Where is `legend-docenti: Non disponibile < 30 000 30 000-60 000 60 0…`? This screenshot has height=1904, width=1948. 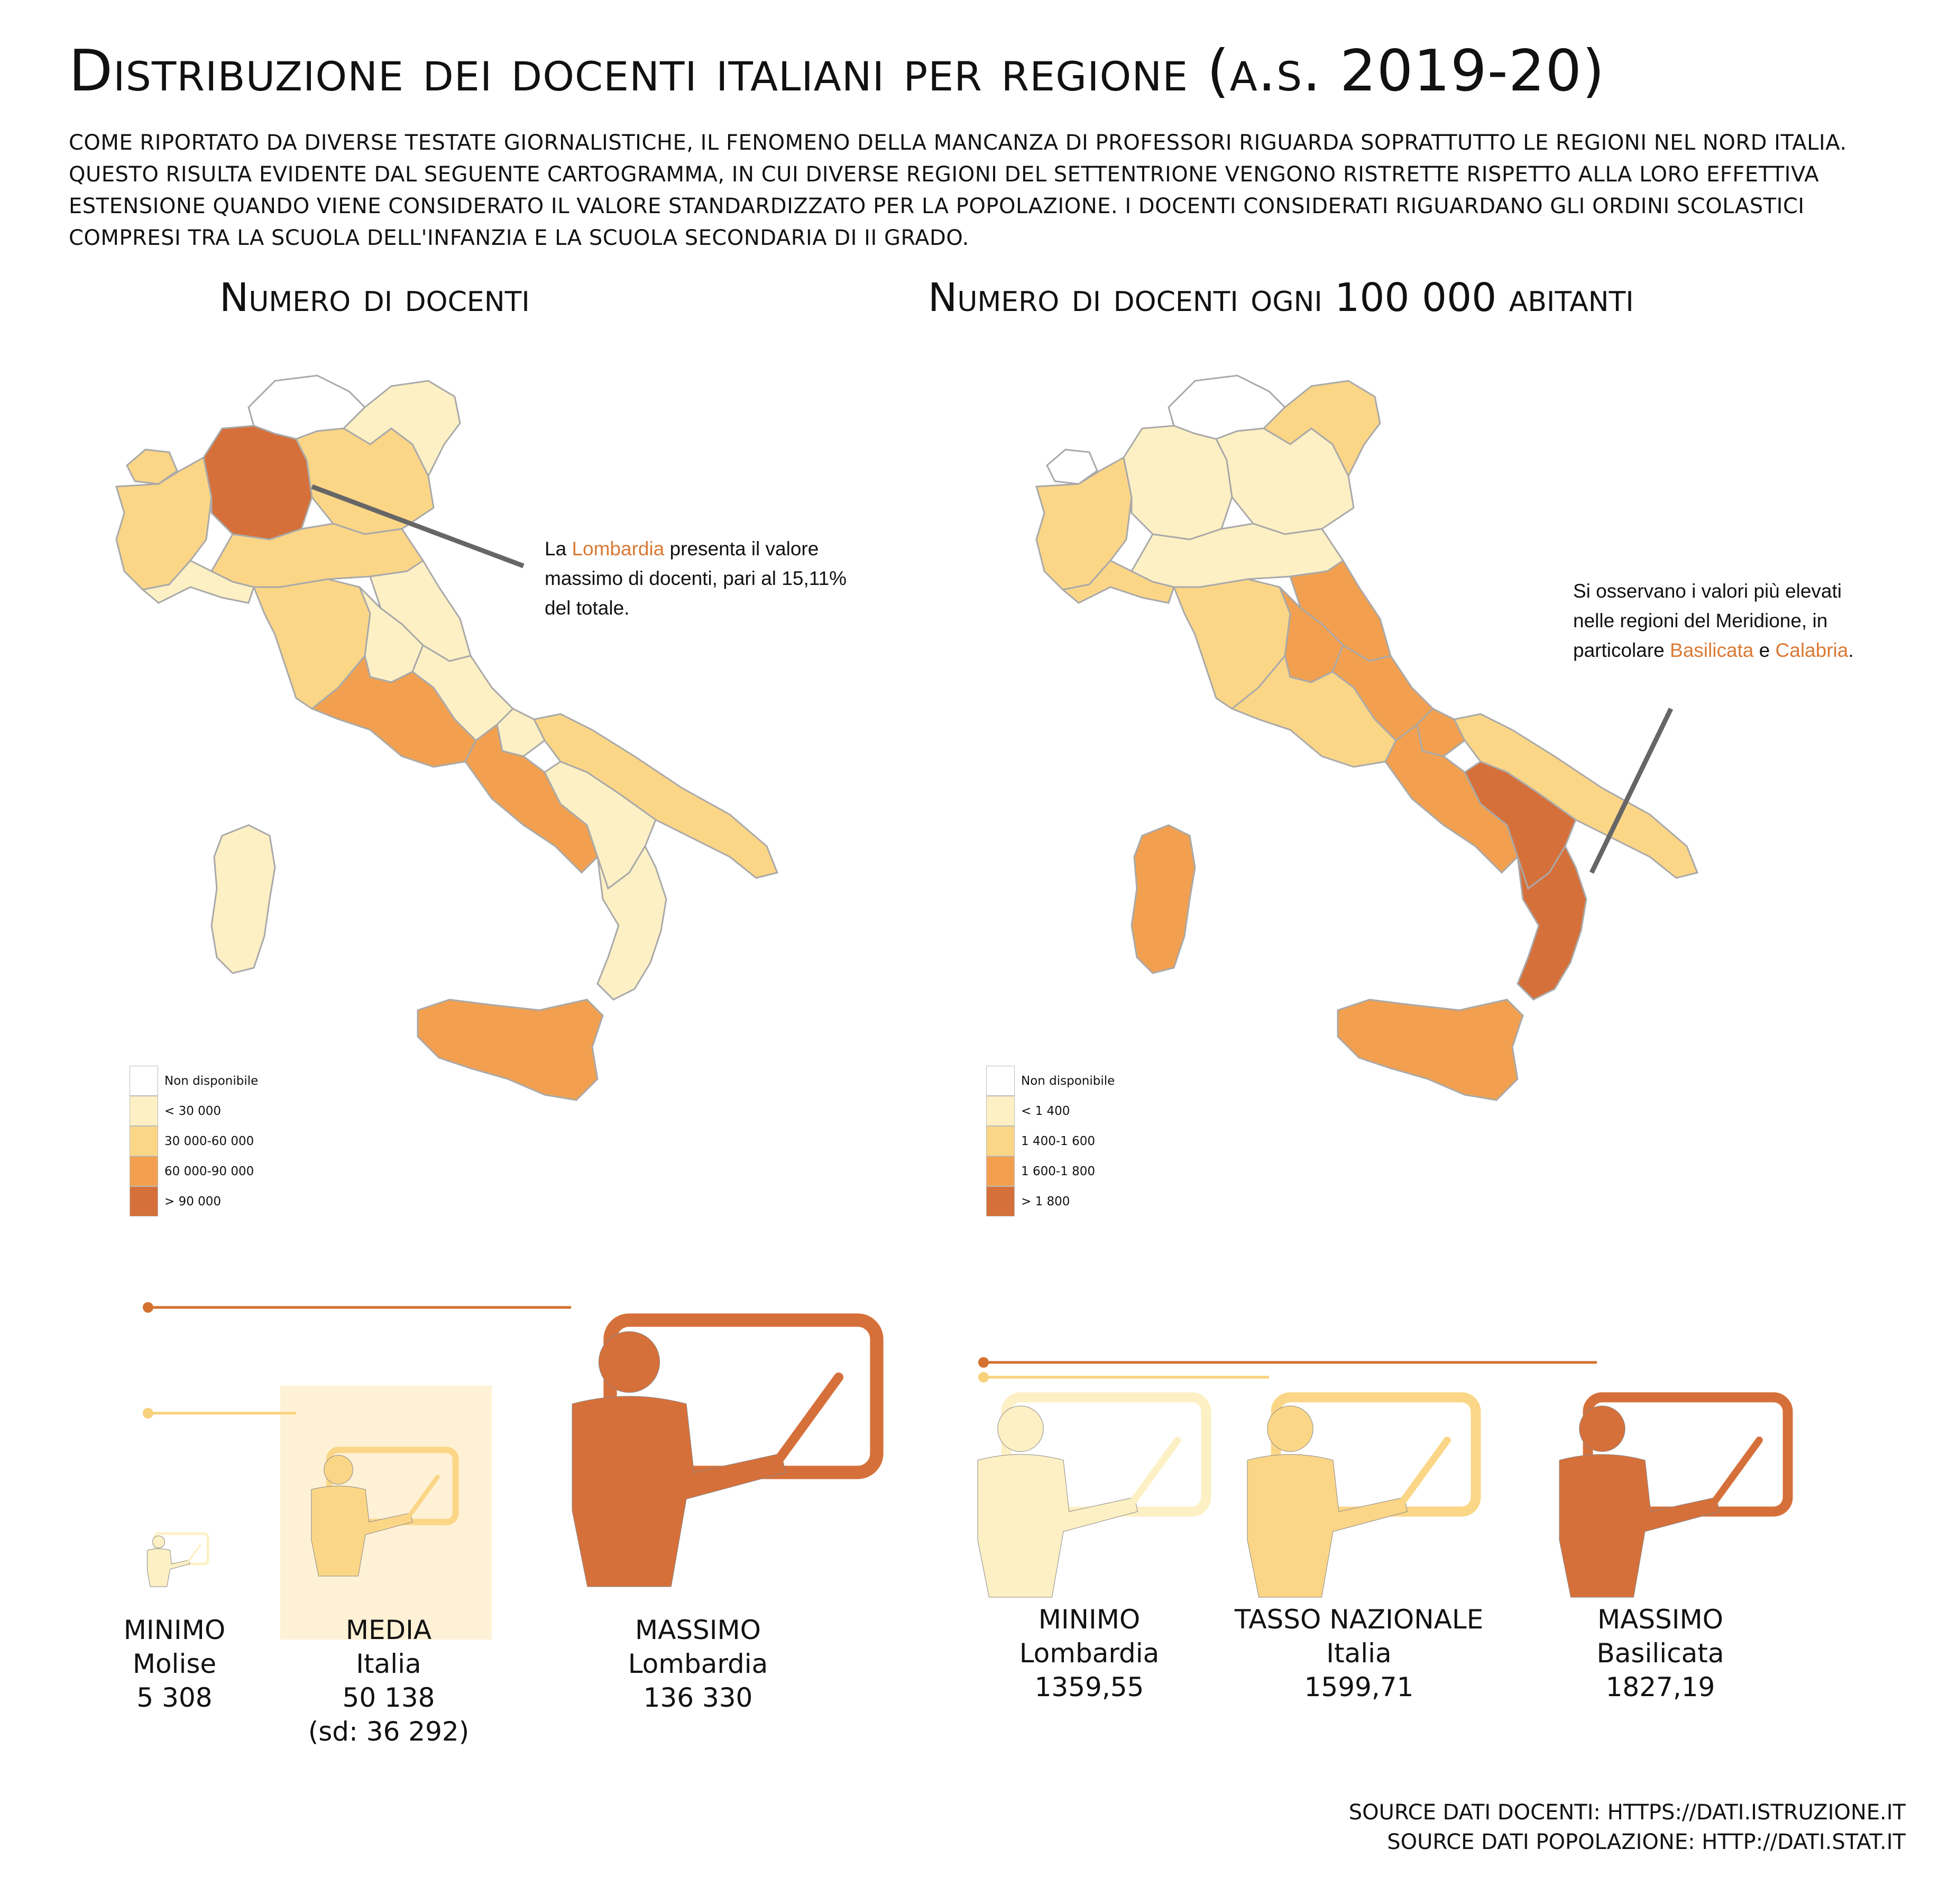 legend-docenti: Non disponibile < 30 000 30 000-60 000 60 0… is located at coordinates (214, 1141).